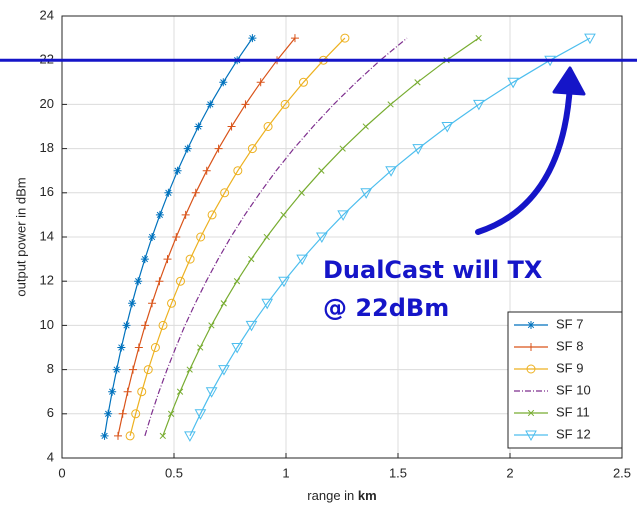 This screenshot has height=519, width=637. Describe the element at coordinates (47, 103) in the screenshot. I see `y-tick-label: 20` at that location.